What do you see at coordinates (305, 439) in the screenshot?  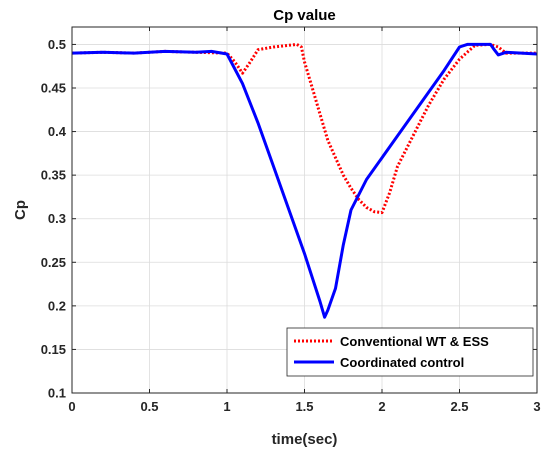 I see `x-axis-label: time(sec)` at bounding box center [305, 439].